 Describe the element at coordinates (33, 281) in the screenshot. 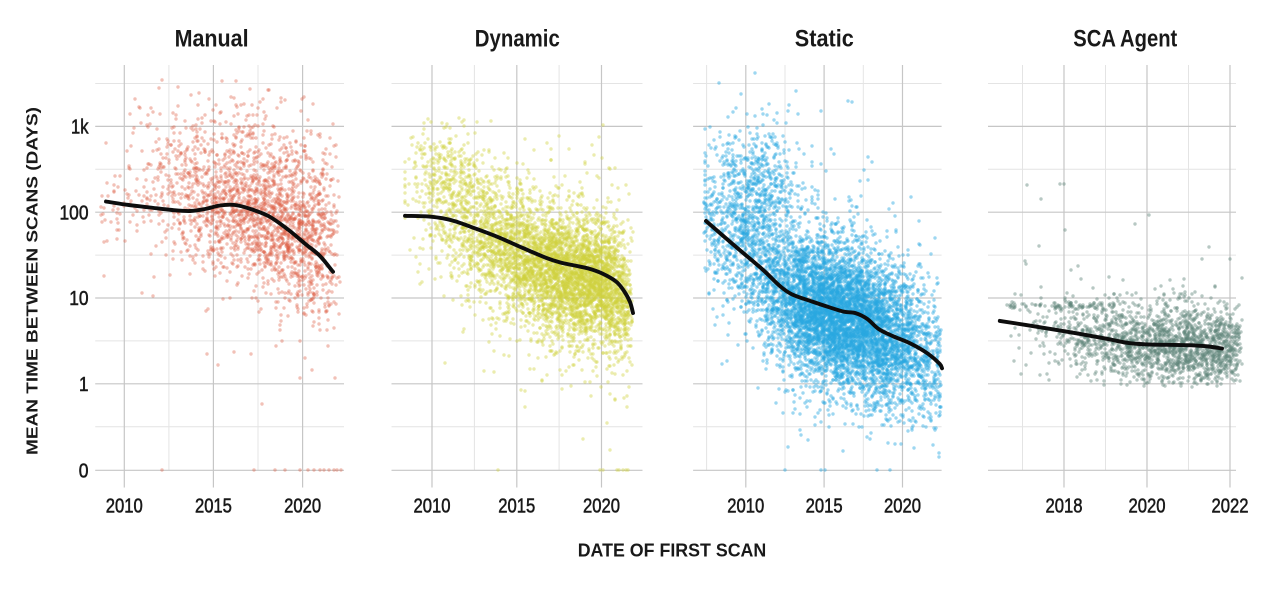

I see `svg-text: MEAN TIME BETWEEN SCANS (DAYS)` at that location.